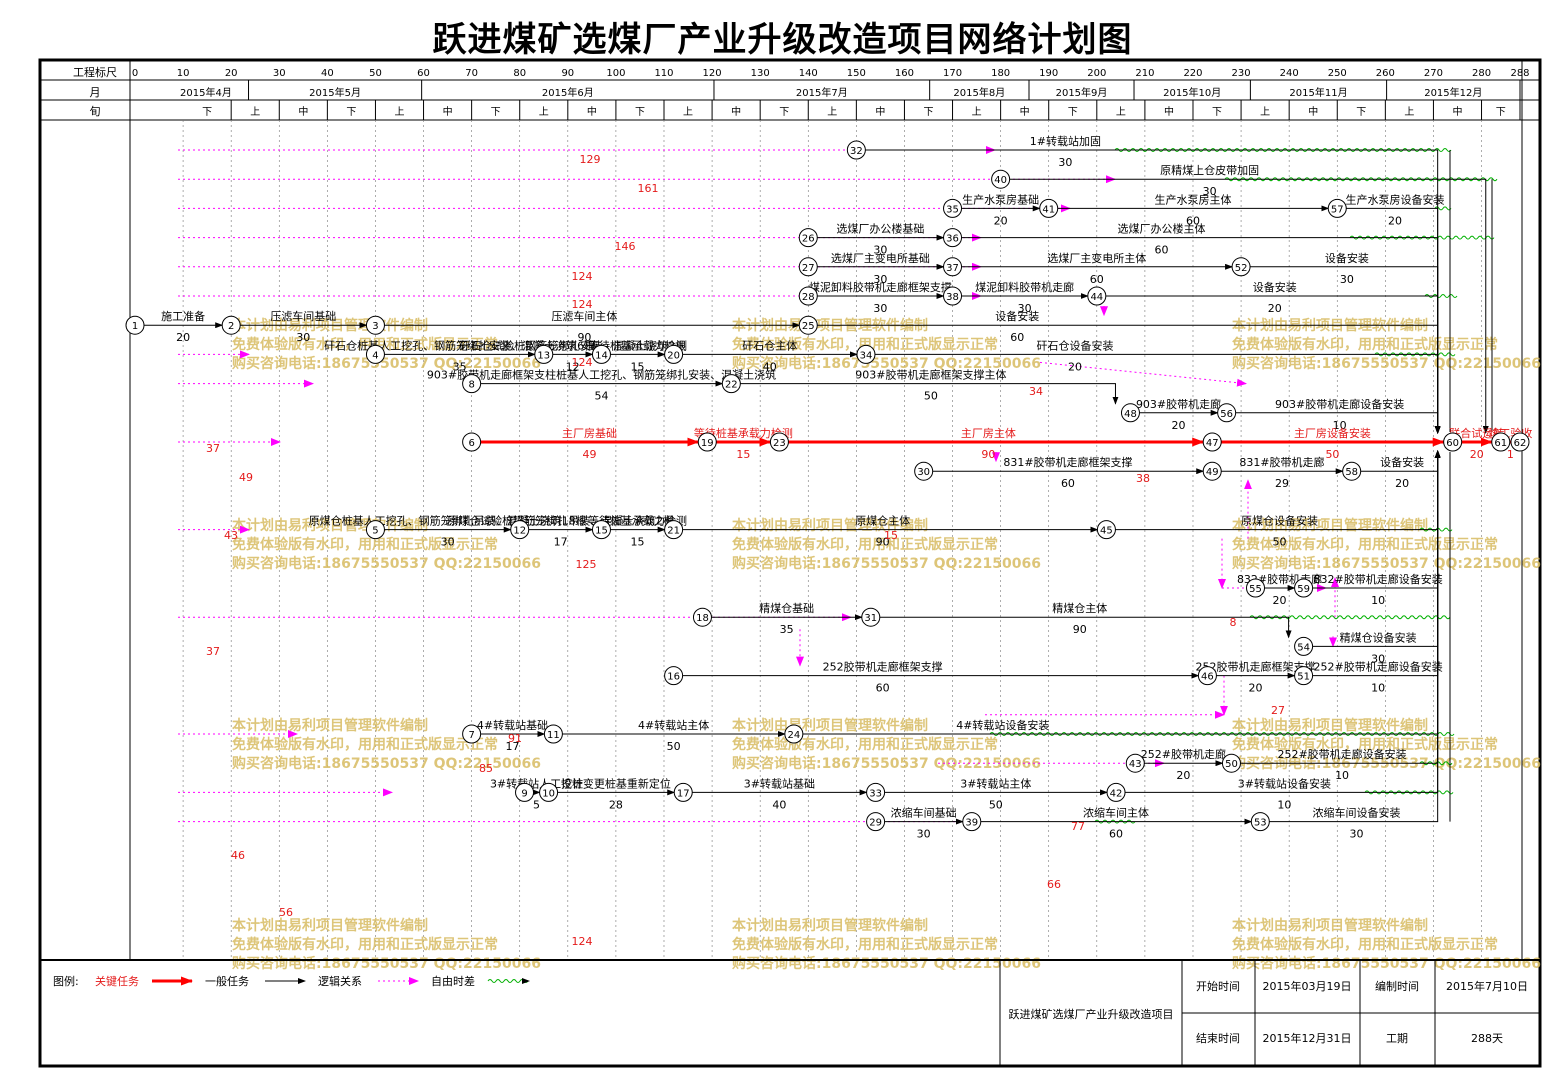 Image resolution: width=1565 pixels, height=1074 pixels. I want to click on event-node: 39, so click(972, 822).